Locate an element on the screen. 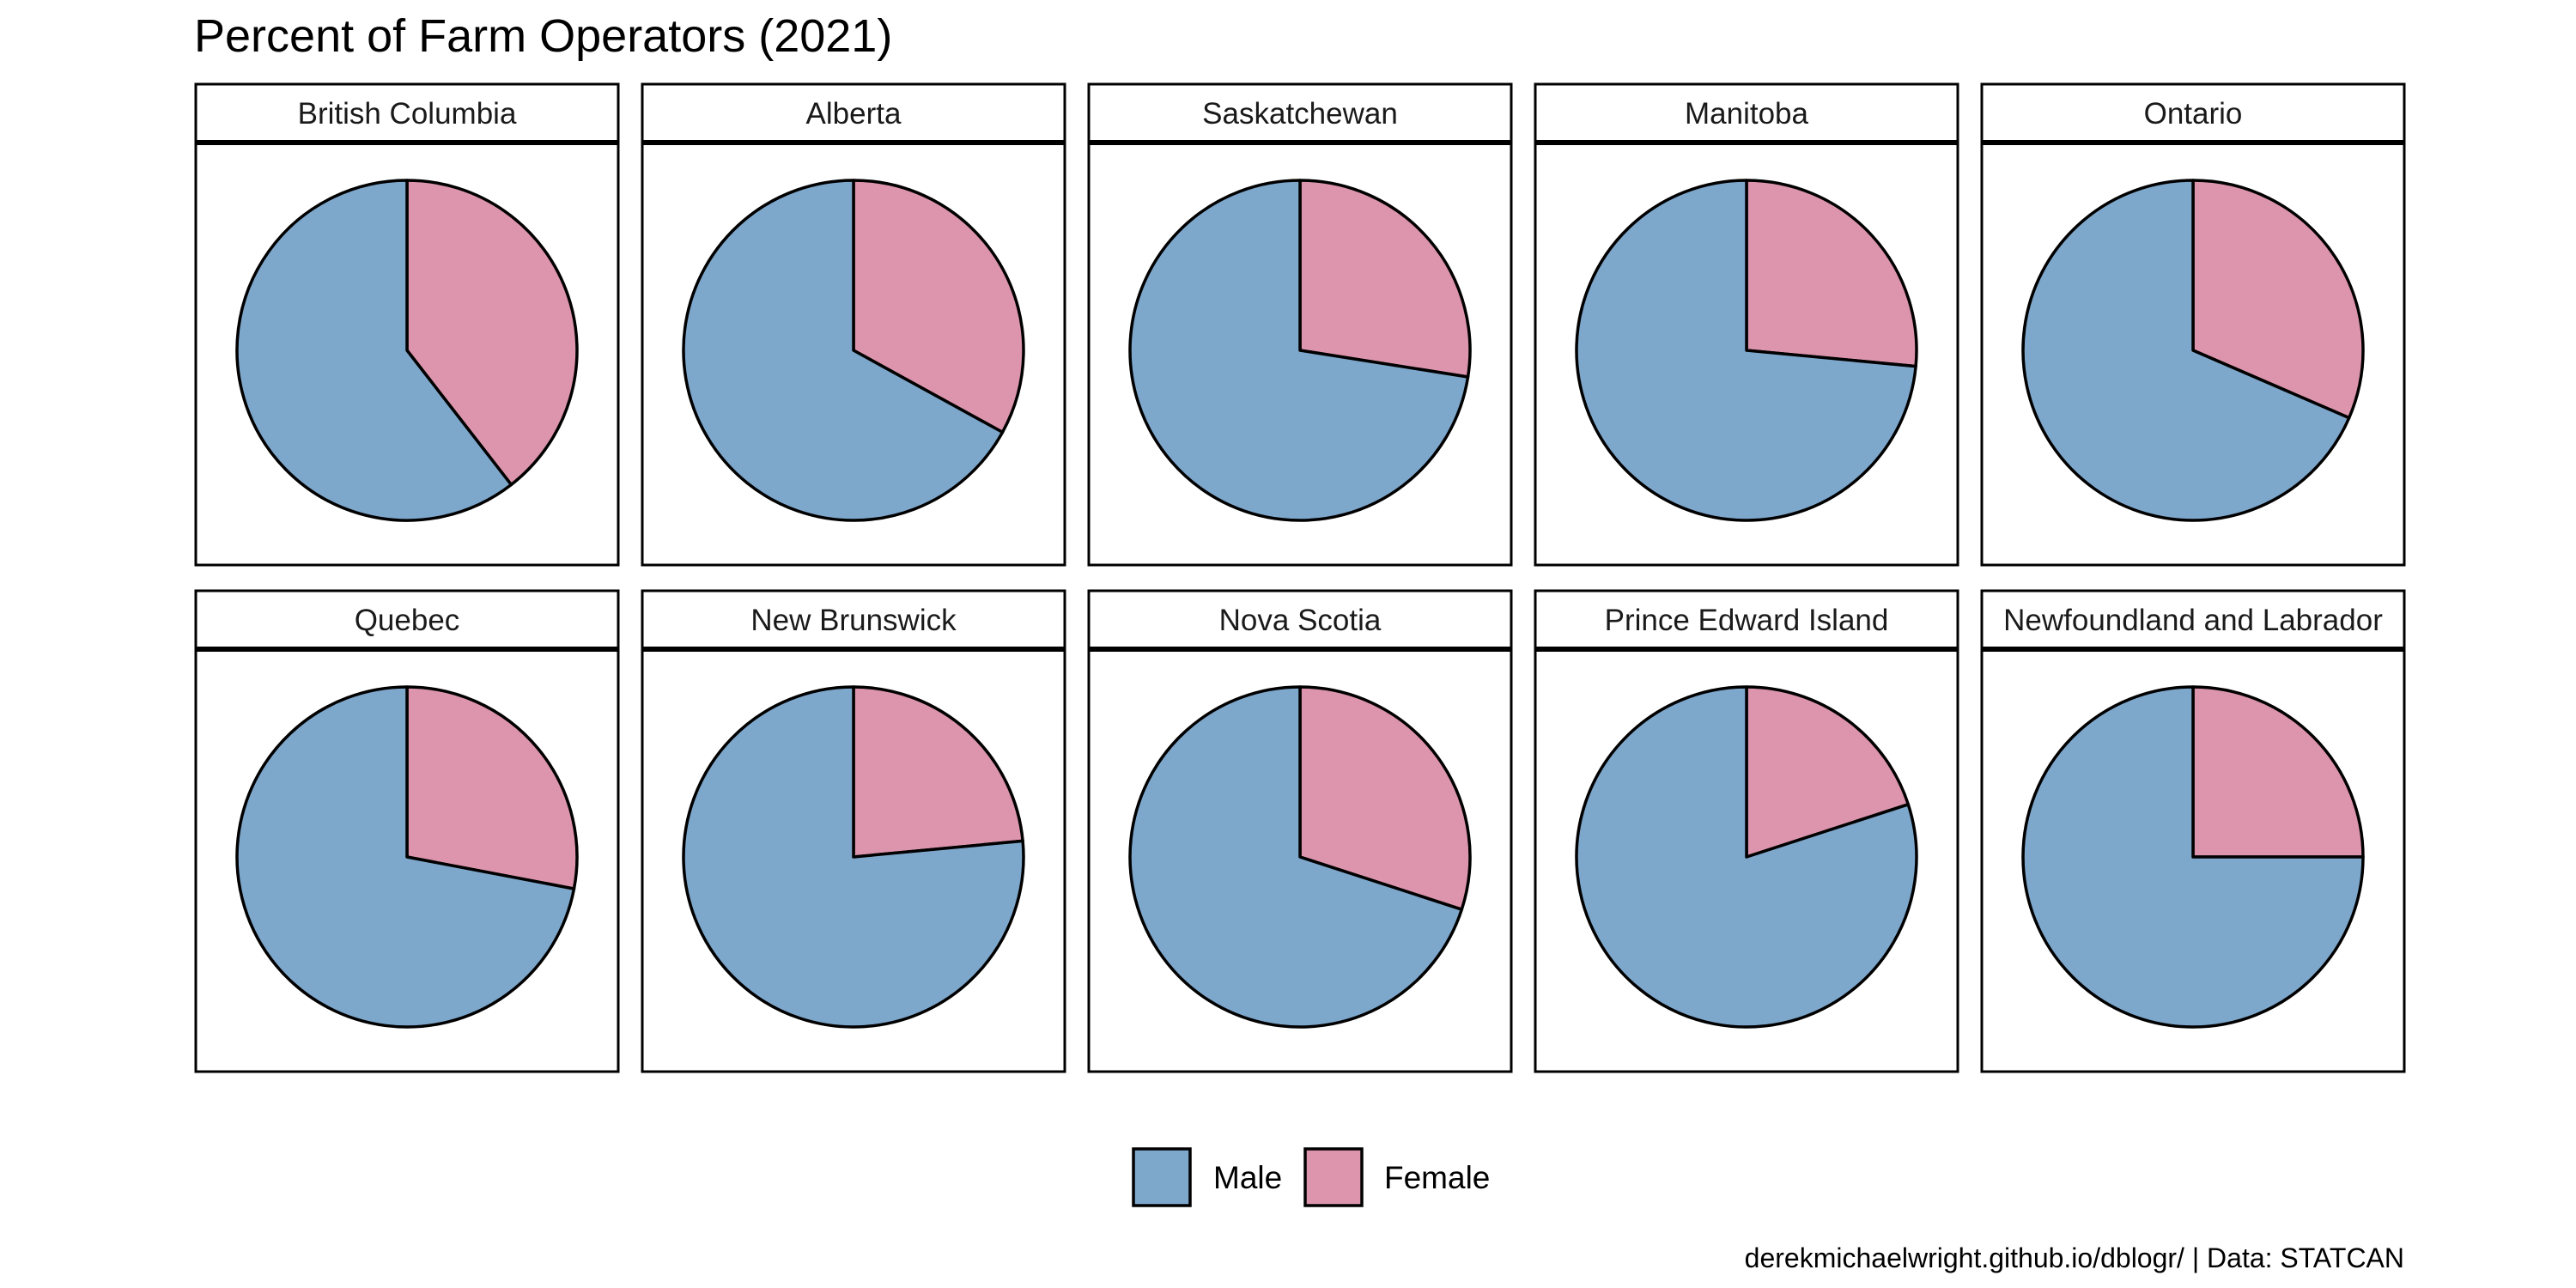  legend-item-female: Female is located at coordinates (1396, 1177).